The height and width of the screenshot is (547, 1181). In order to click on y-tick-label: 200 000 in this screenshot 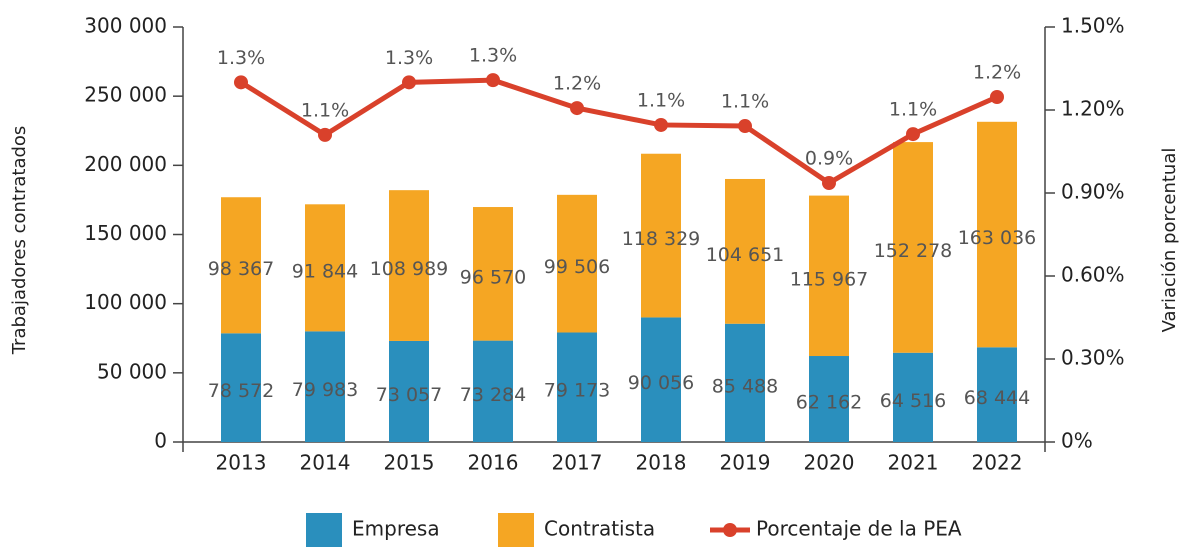, I will do `click(125, 164)`.